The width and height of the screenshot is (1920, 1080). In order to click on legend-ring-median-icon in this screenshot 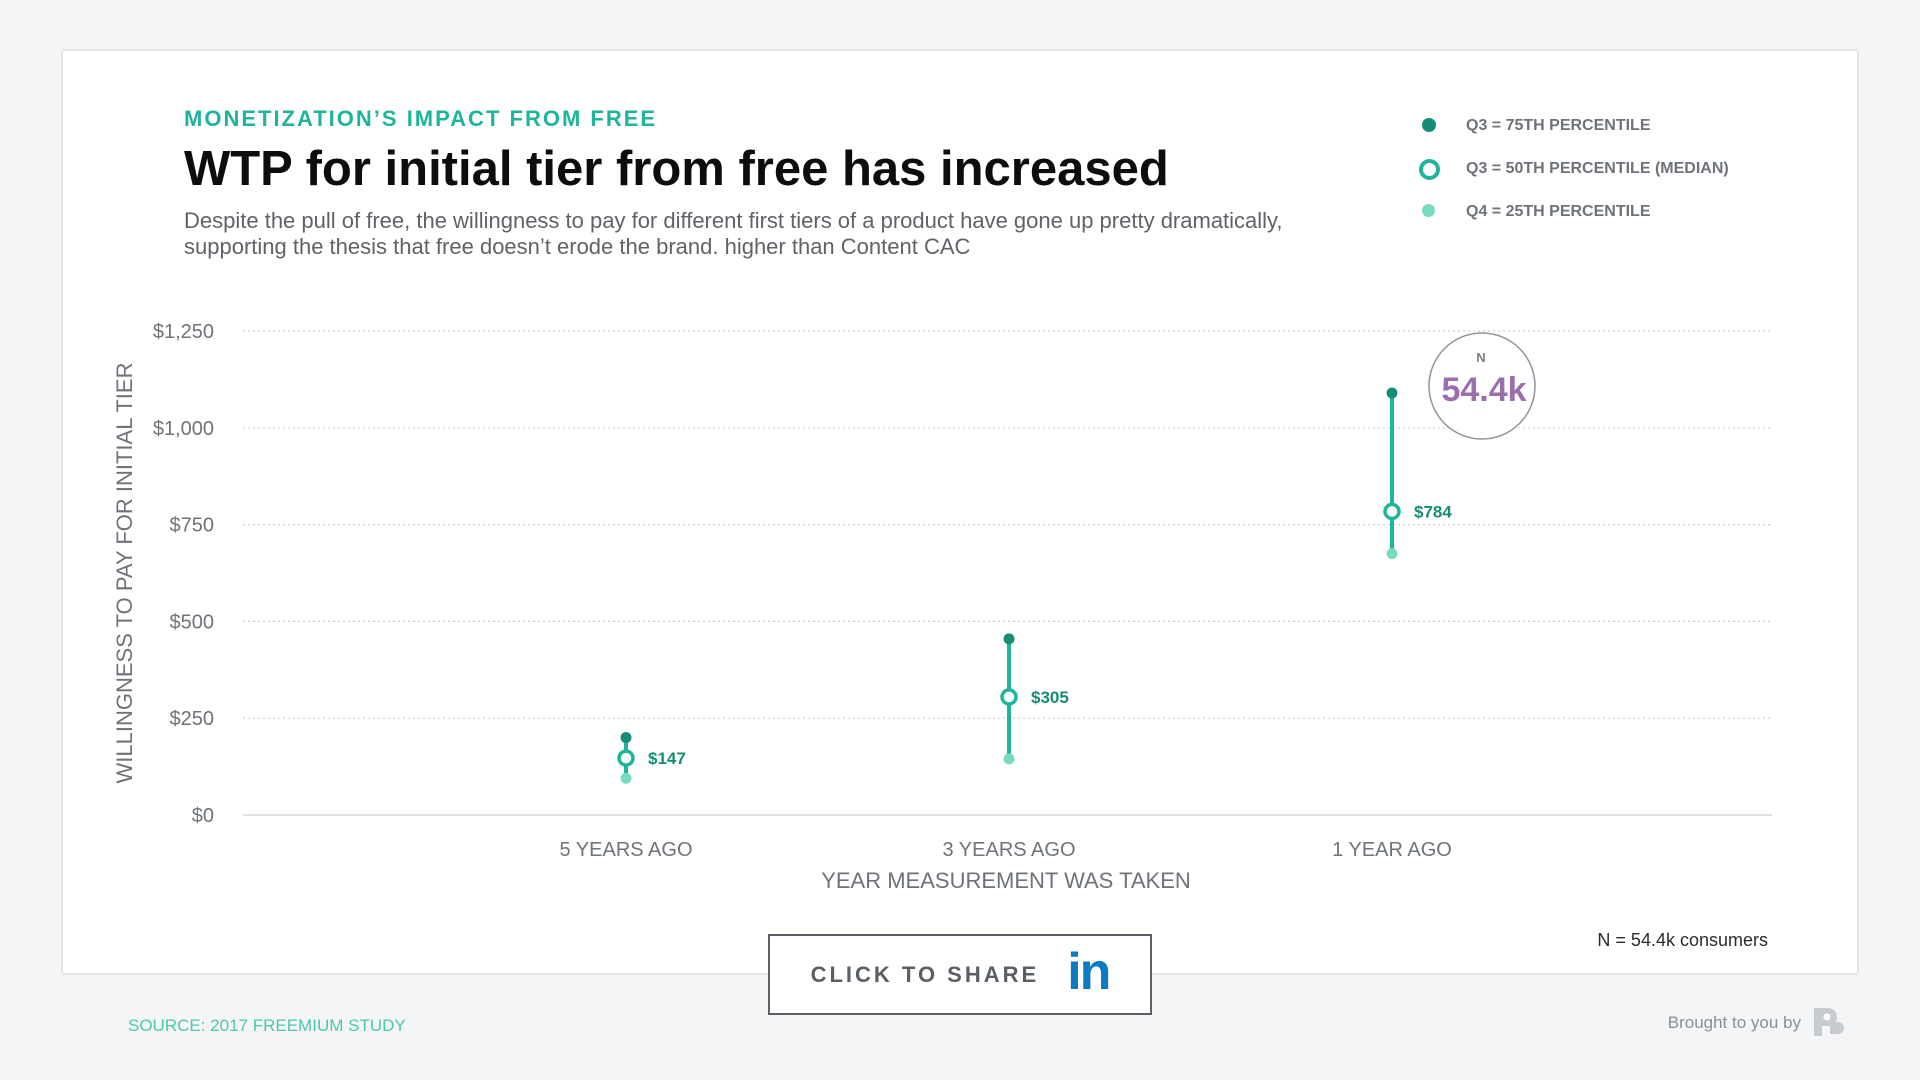, I will do `click(1429, 169)`.